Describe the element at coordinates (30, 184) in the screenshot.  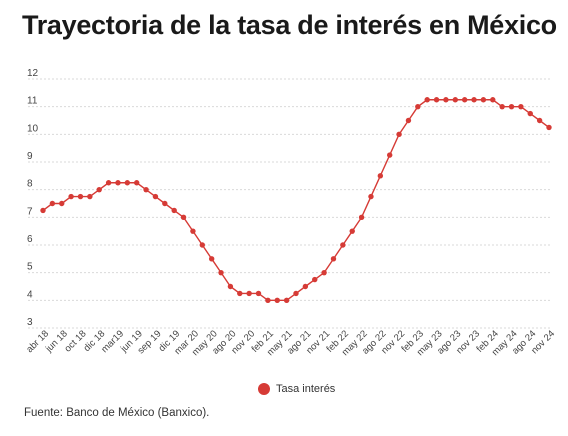
I see `y-tick-label: 8` at that location.